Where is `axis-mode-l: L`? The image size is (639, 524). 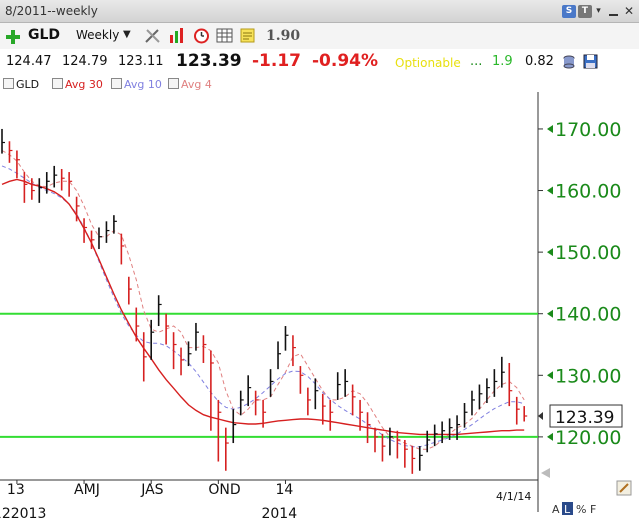 axis-mode-l: L is located at coordinates (567, 509).